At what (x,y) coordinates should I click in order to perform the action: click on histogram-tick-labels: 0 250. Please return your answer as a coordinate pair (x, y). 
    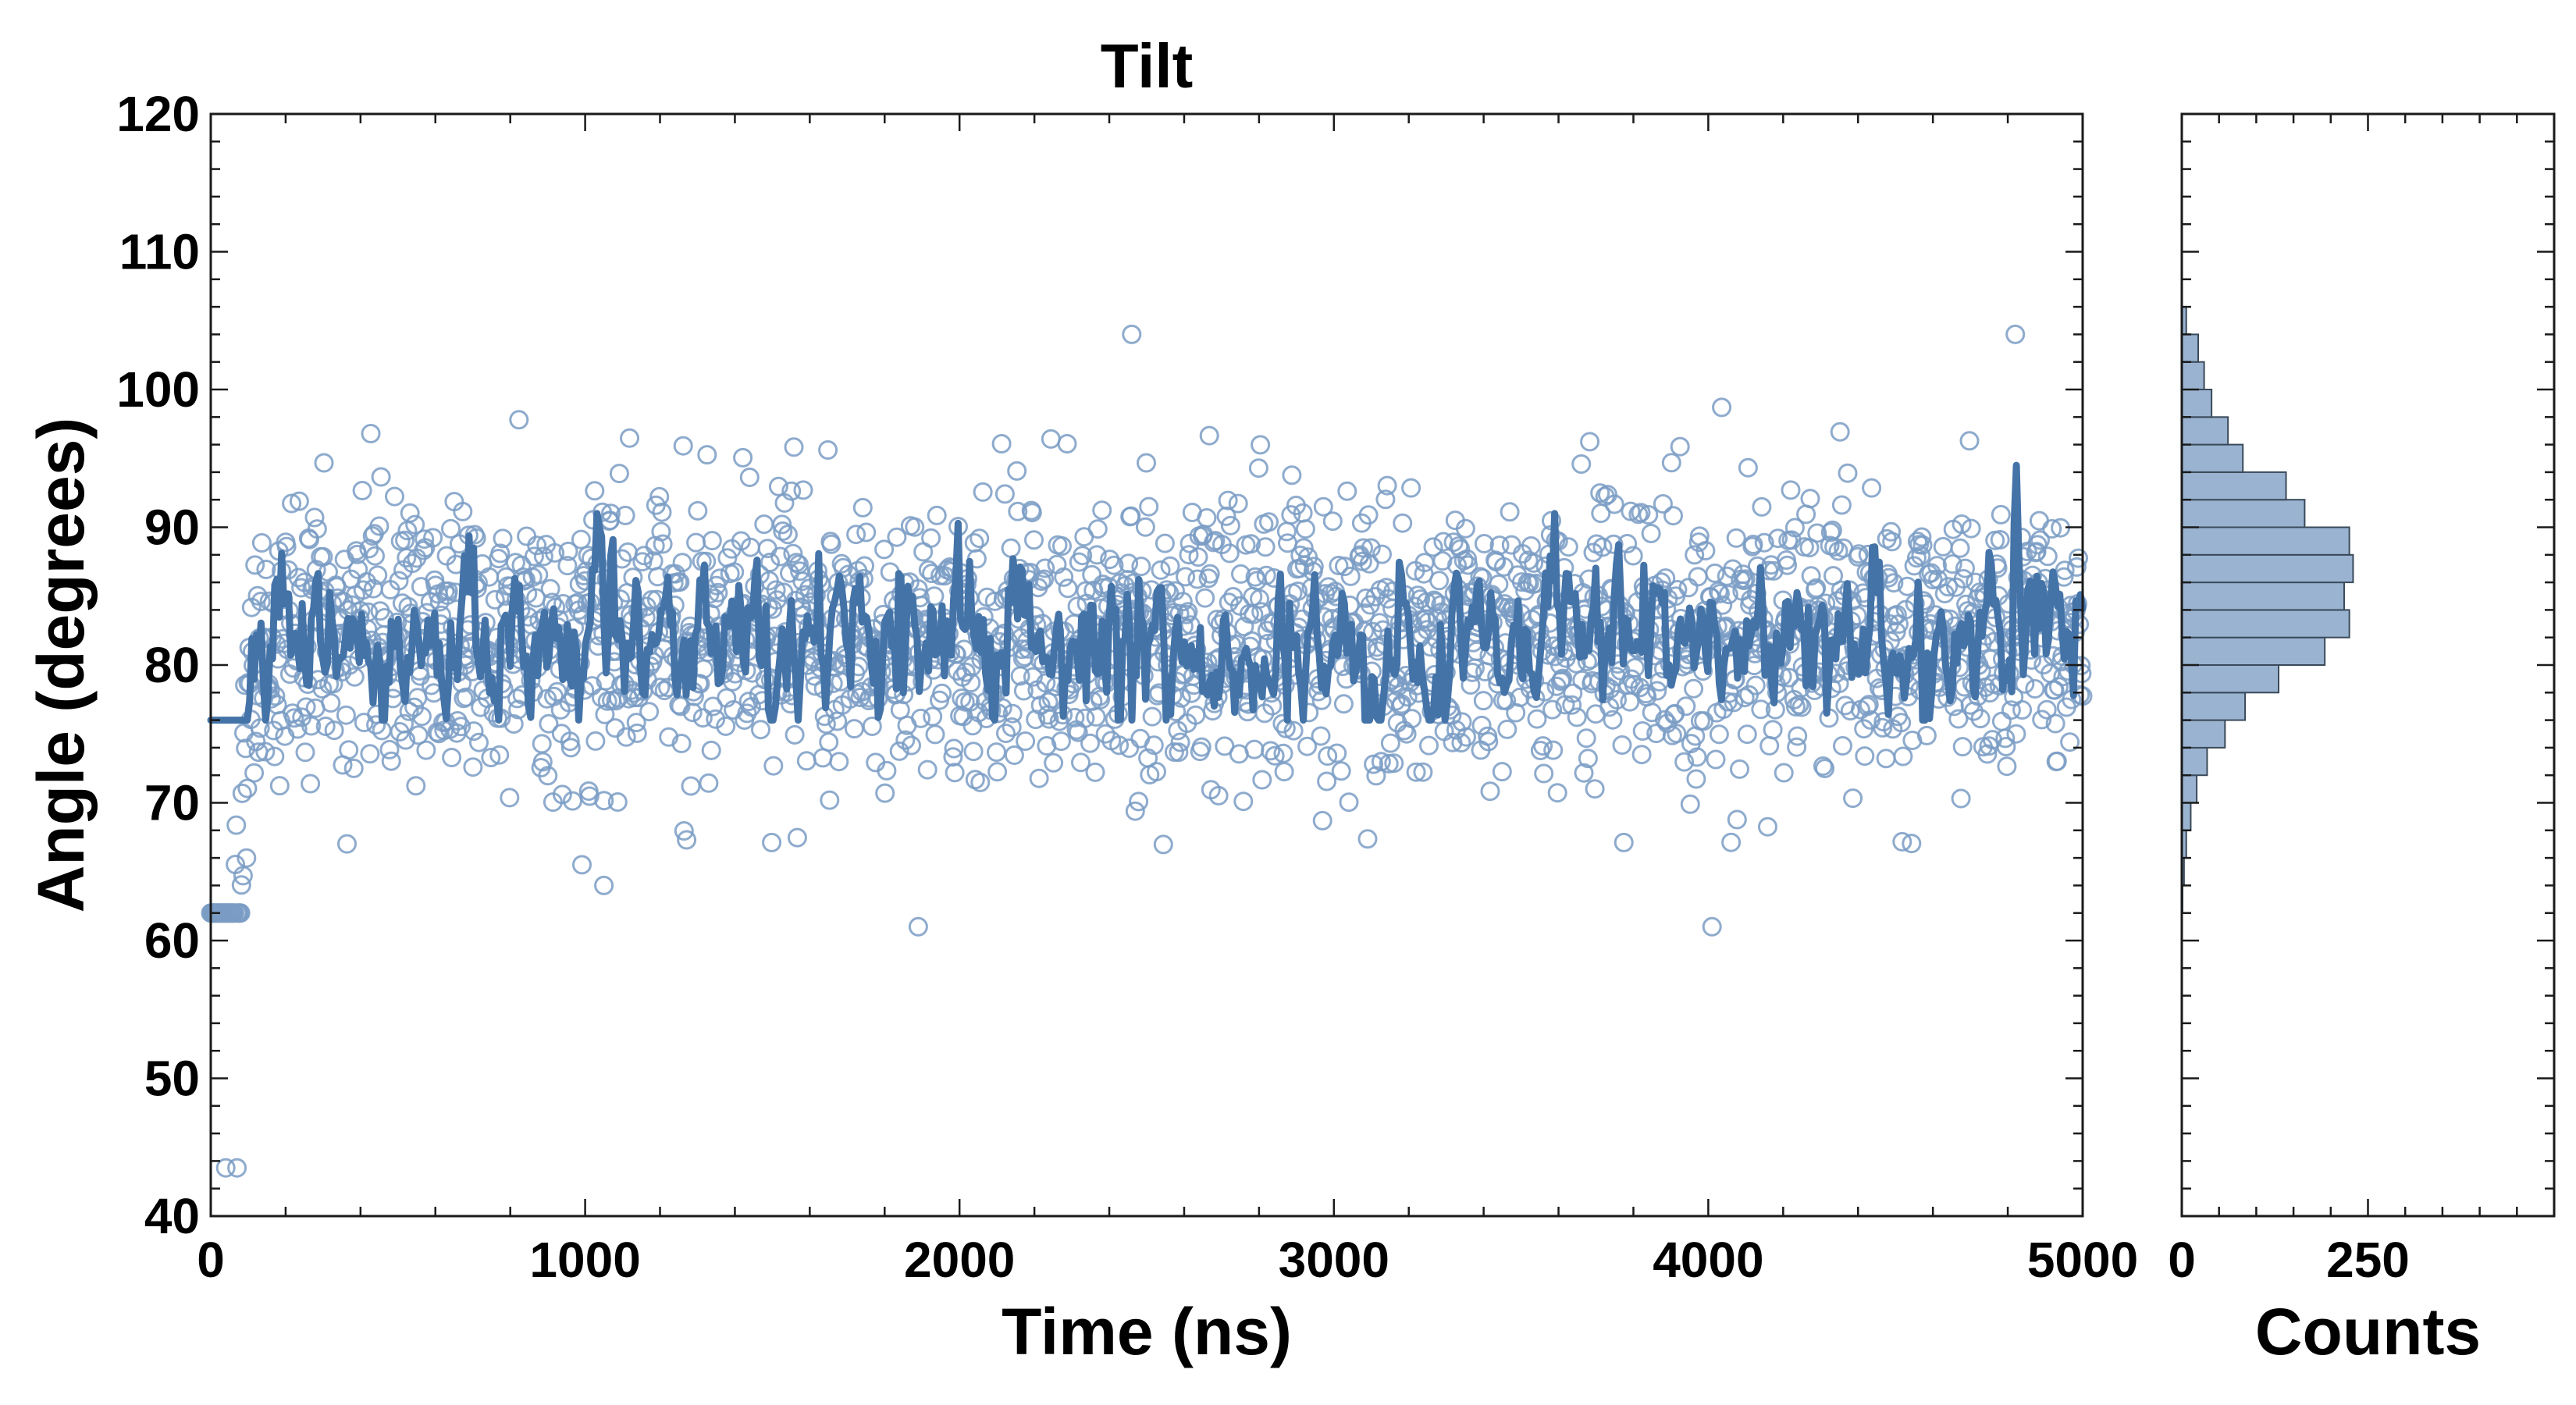
    Looking at the image, I should click on (2289, 1260).